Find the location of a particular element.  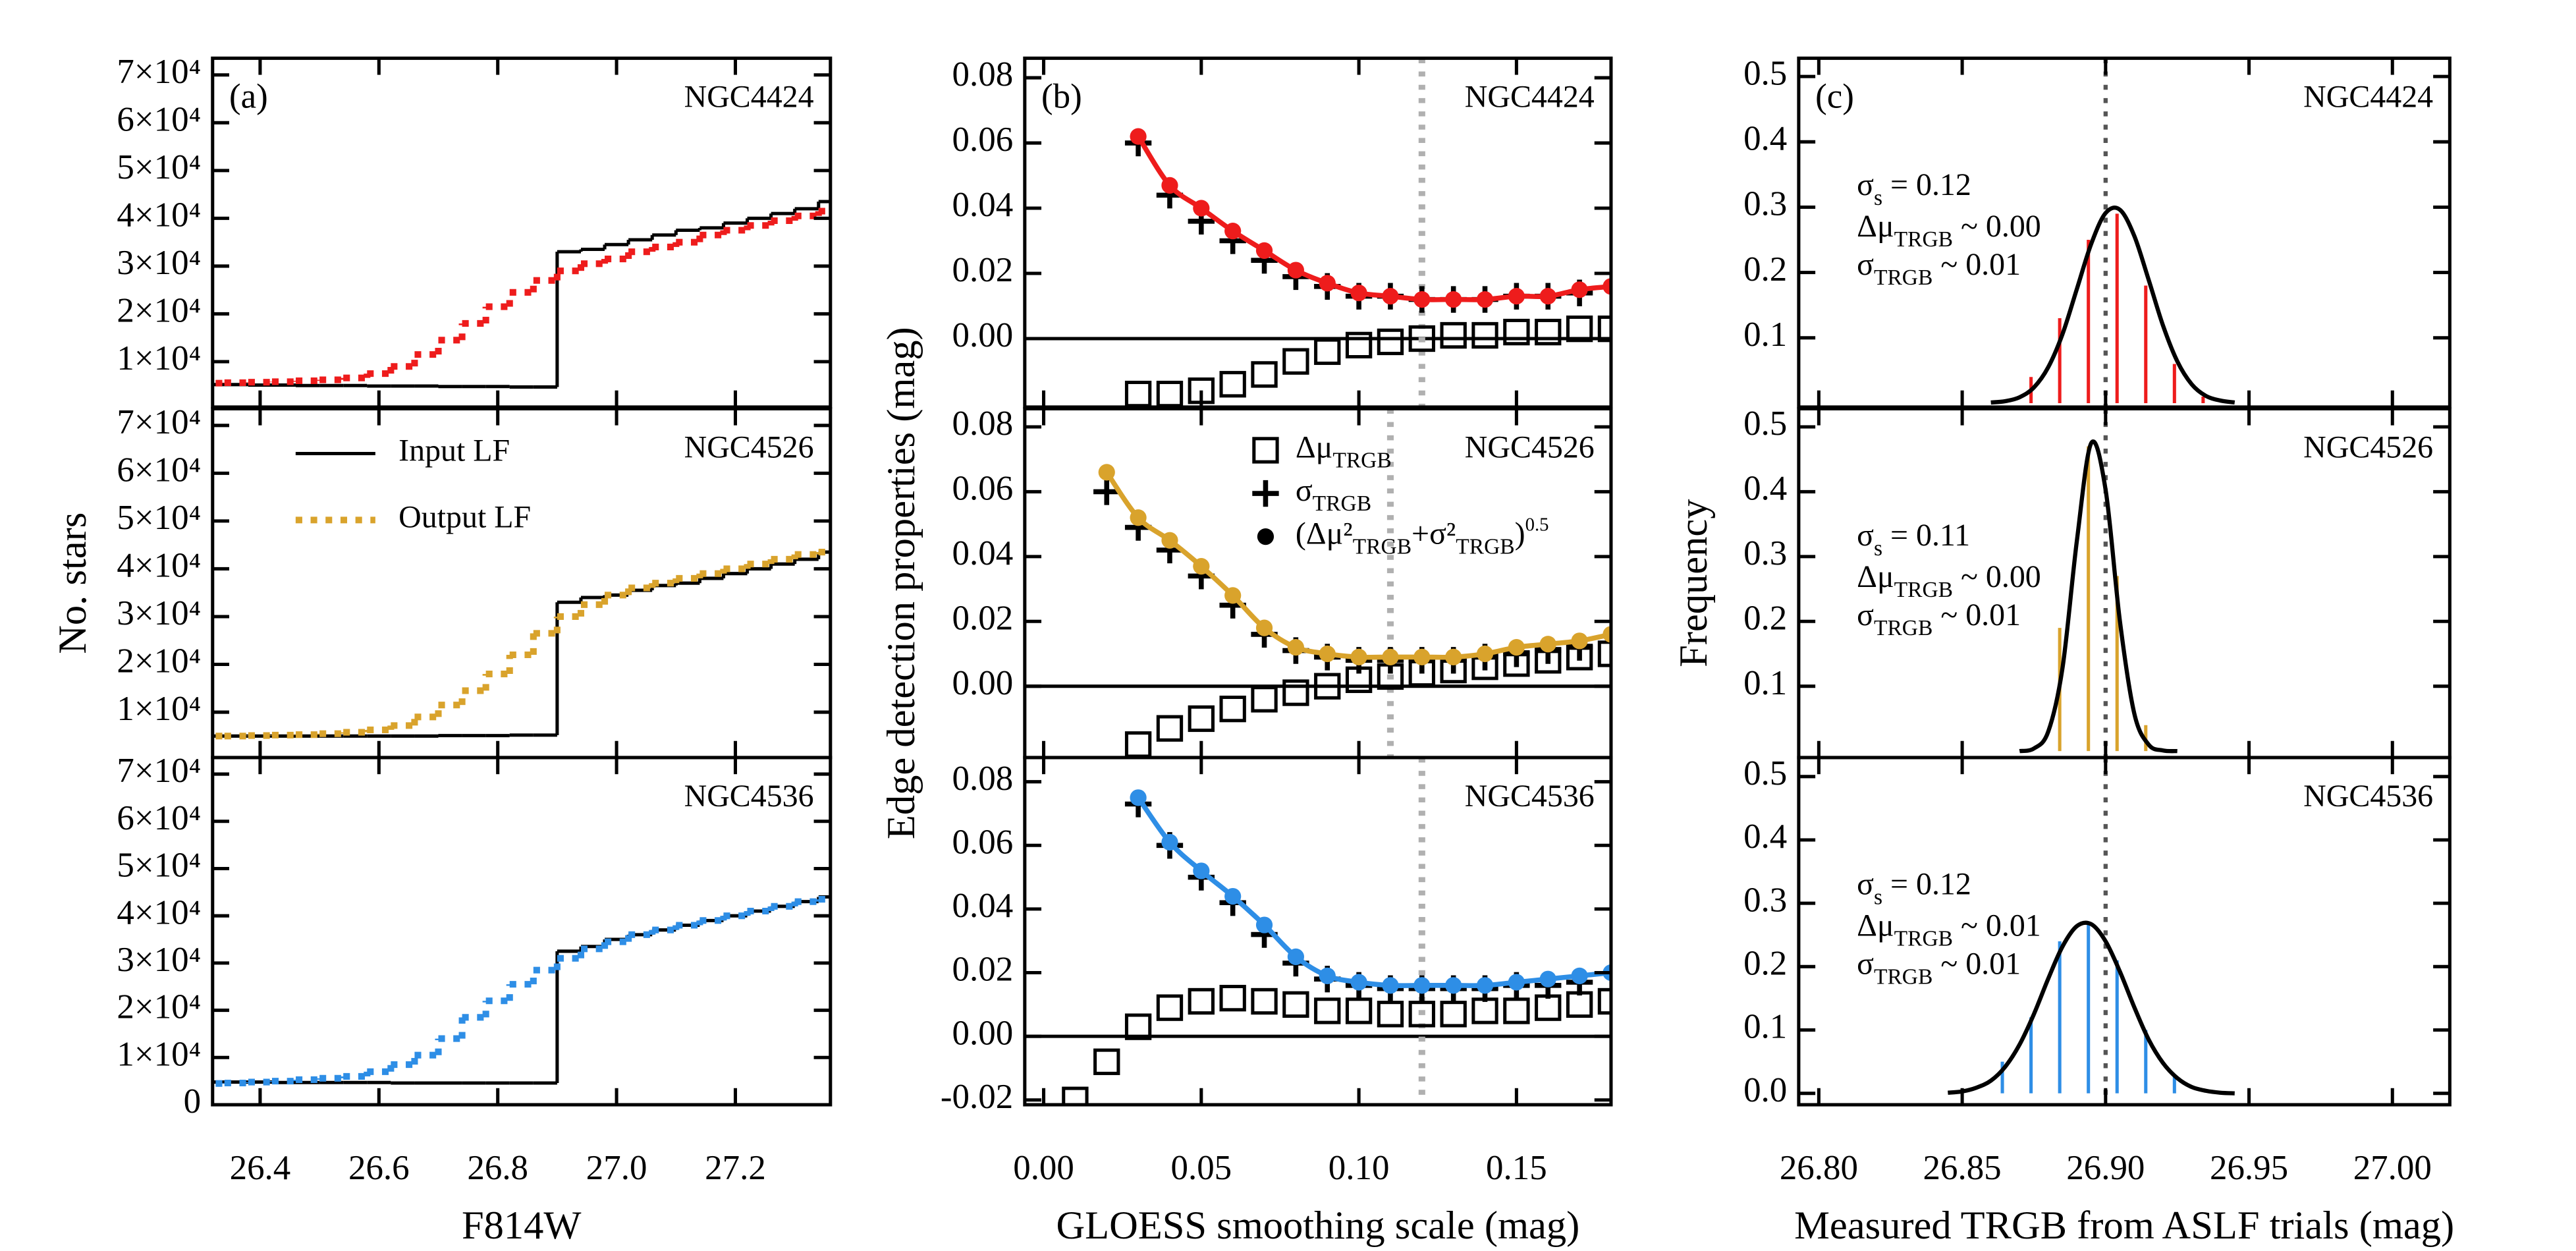

plot-area is located at coordinates (521, 991).